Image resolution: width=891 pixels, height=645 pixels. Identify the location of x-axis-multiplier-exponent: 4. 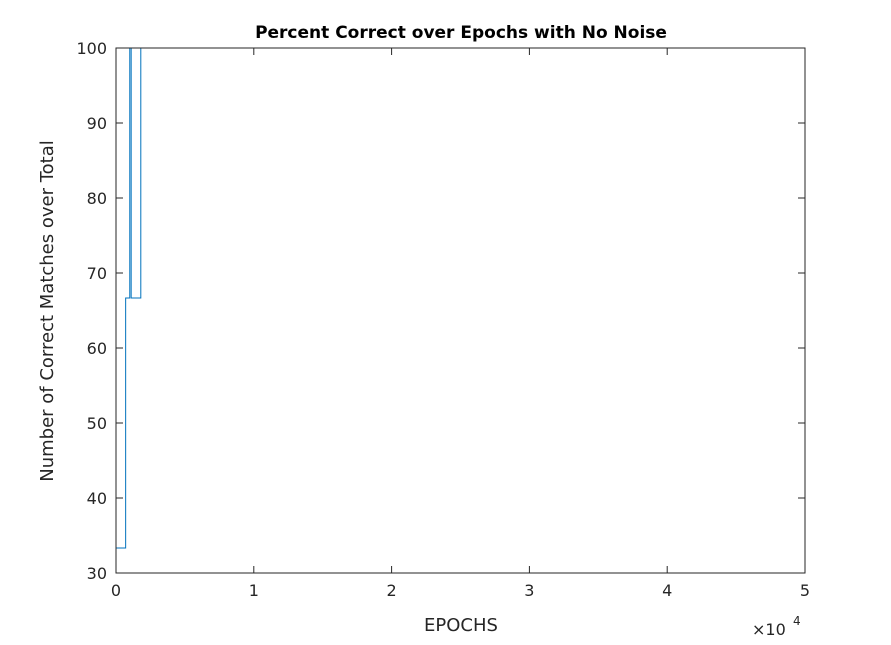
(797, 621).